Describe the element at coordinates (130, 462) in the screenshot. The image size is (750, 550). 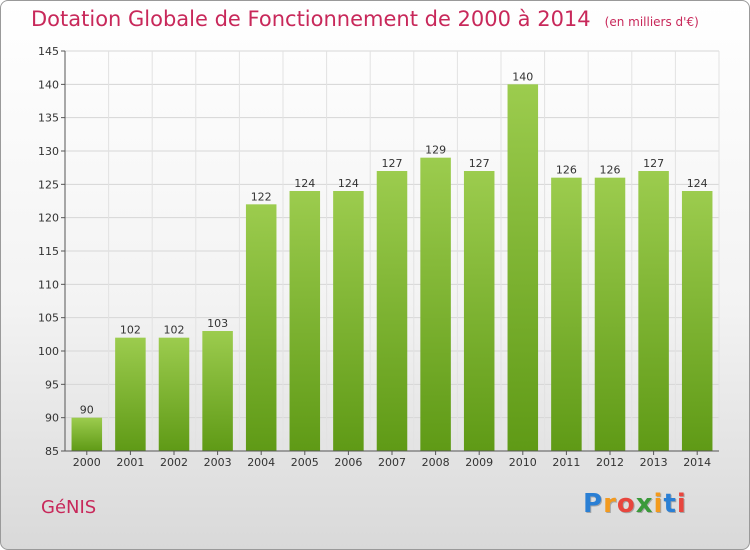
I see `x-tick-label: 2001` at that location.